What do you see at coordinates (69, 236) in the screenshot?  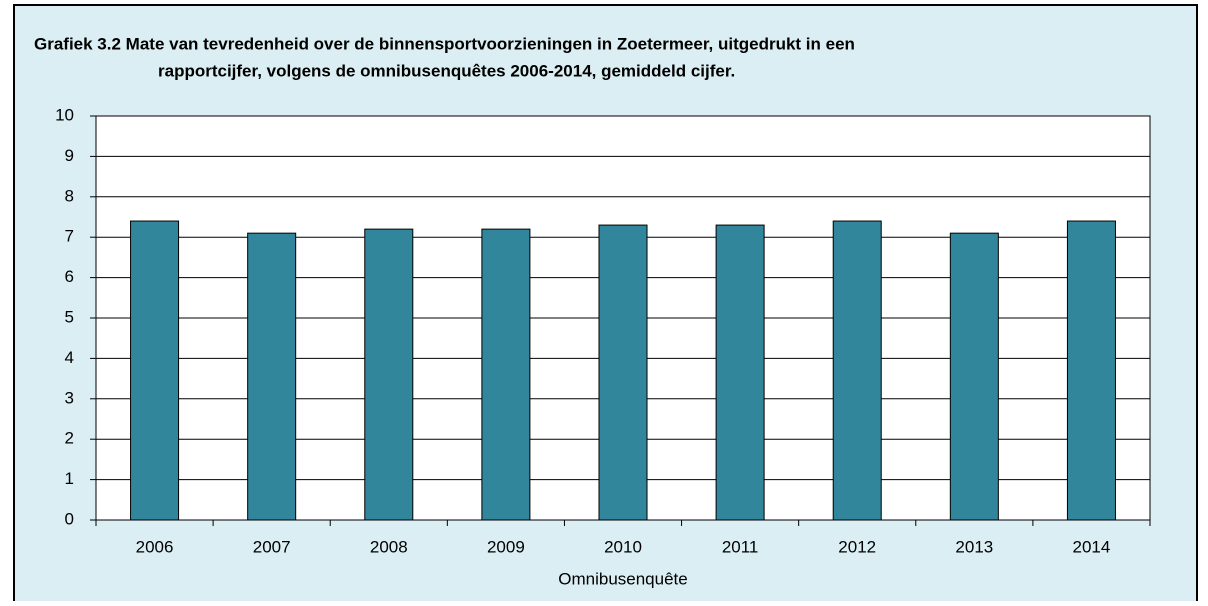 I see `y-tick-label: 7` at bounding box center [69, 236].